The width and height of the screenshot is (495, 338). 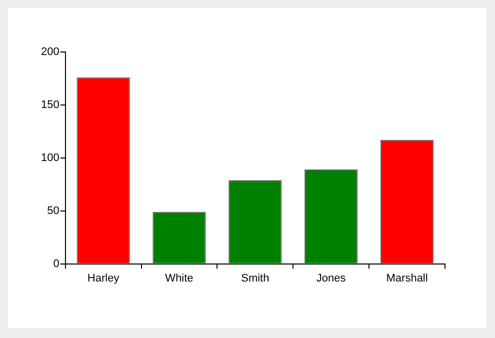 I want to click on x-tick-label: Marshall, so click(x=407, y=278).